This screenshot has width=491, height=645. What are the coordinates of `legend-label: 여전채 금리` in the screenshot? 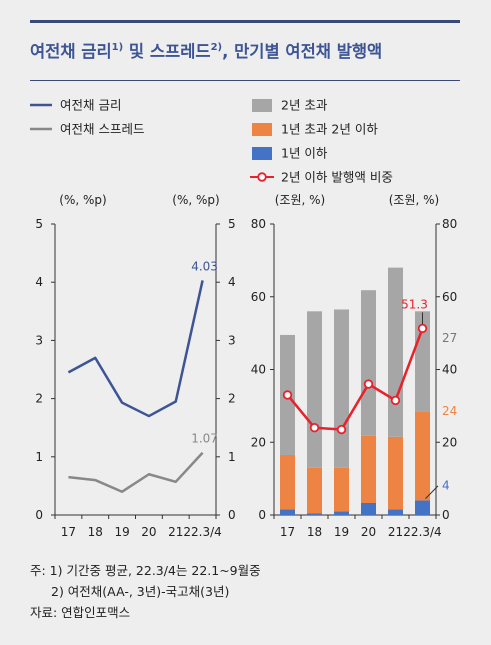 It's located at (90, 105).